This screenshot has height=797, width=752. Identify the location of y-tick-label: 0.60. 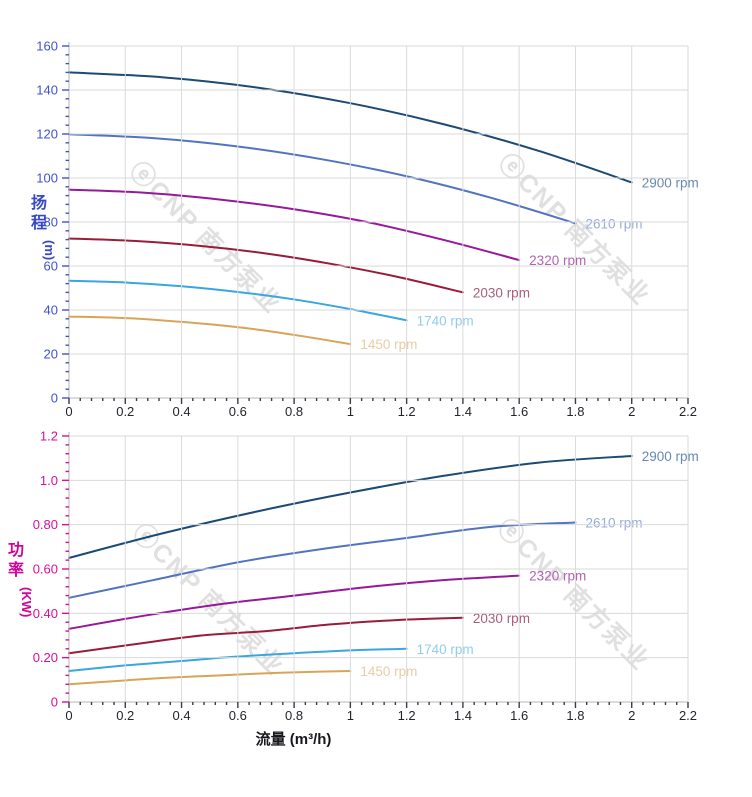
(45, 569).